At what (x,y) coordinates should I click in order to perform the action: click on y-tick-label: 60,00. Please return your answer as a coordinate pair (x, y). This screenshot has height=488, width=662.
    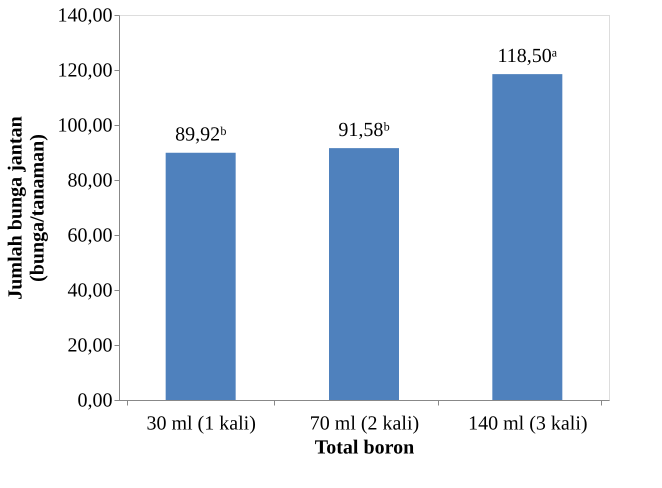
    Looking at the image, I should click on (90, 235).